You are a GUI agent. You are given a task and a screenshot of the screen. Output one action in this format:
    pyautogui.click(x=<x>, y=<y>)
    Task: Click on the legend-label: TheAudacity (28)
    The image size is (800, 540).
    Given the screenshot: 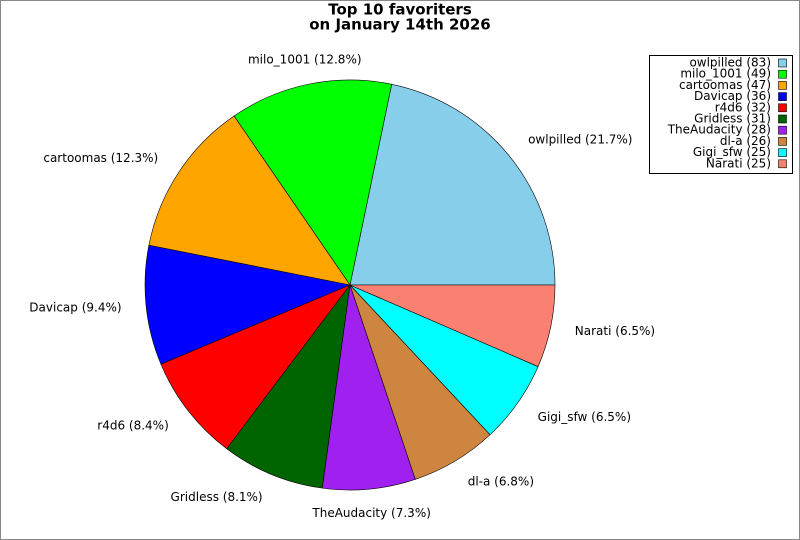 What is the action you would take?
    pyautogui.click(x=719, y=130)
    